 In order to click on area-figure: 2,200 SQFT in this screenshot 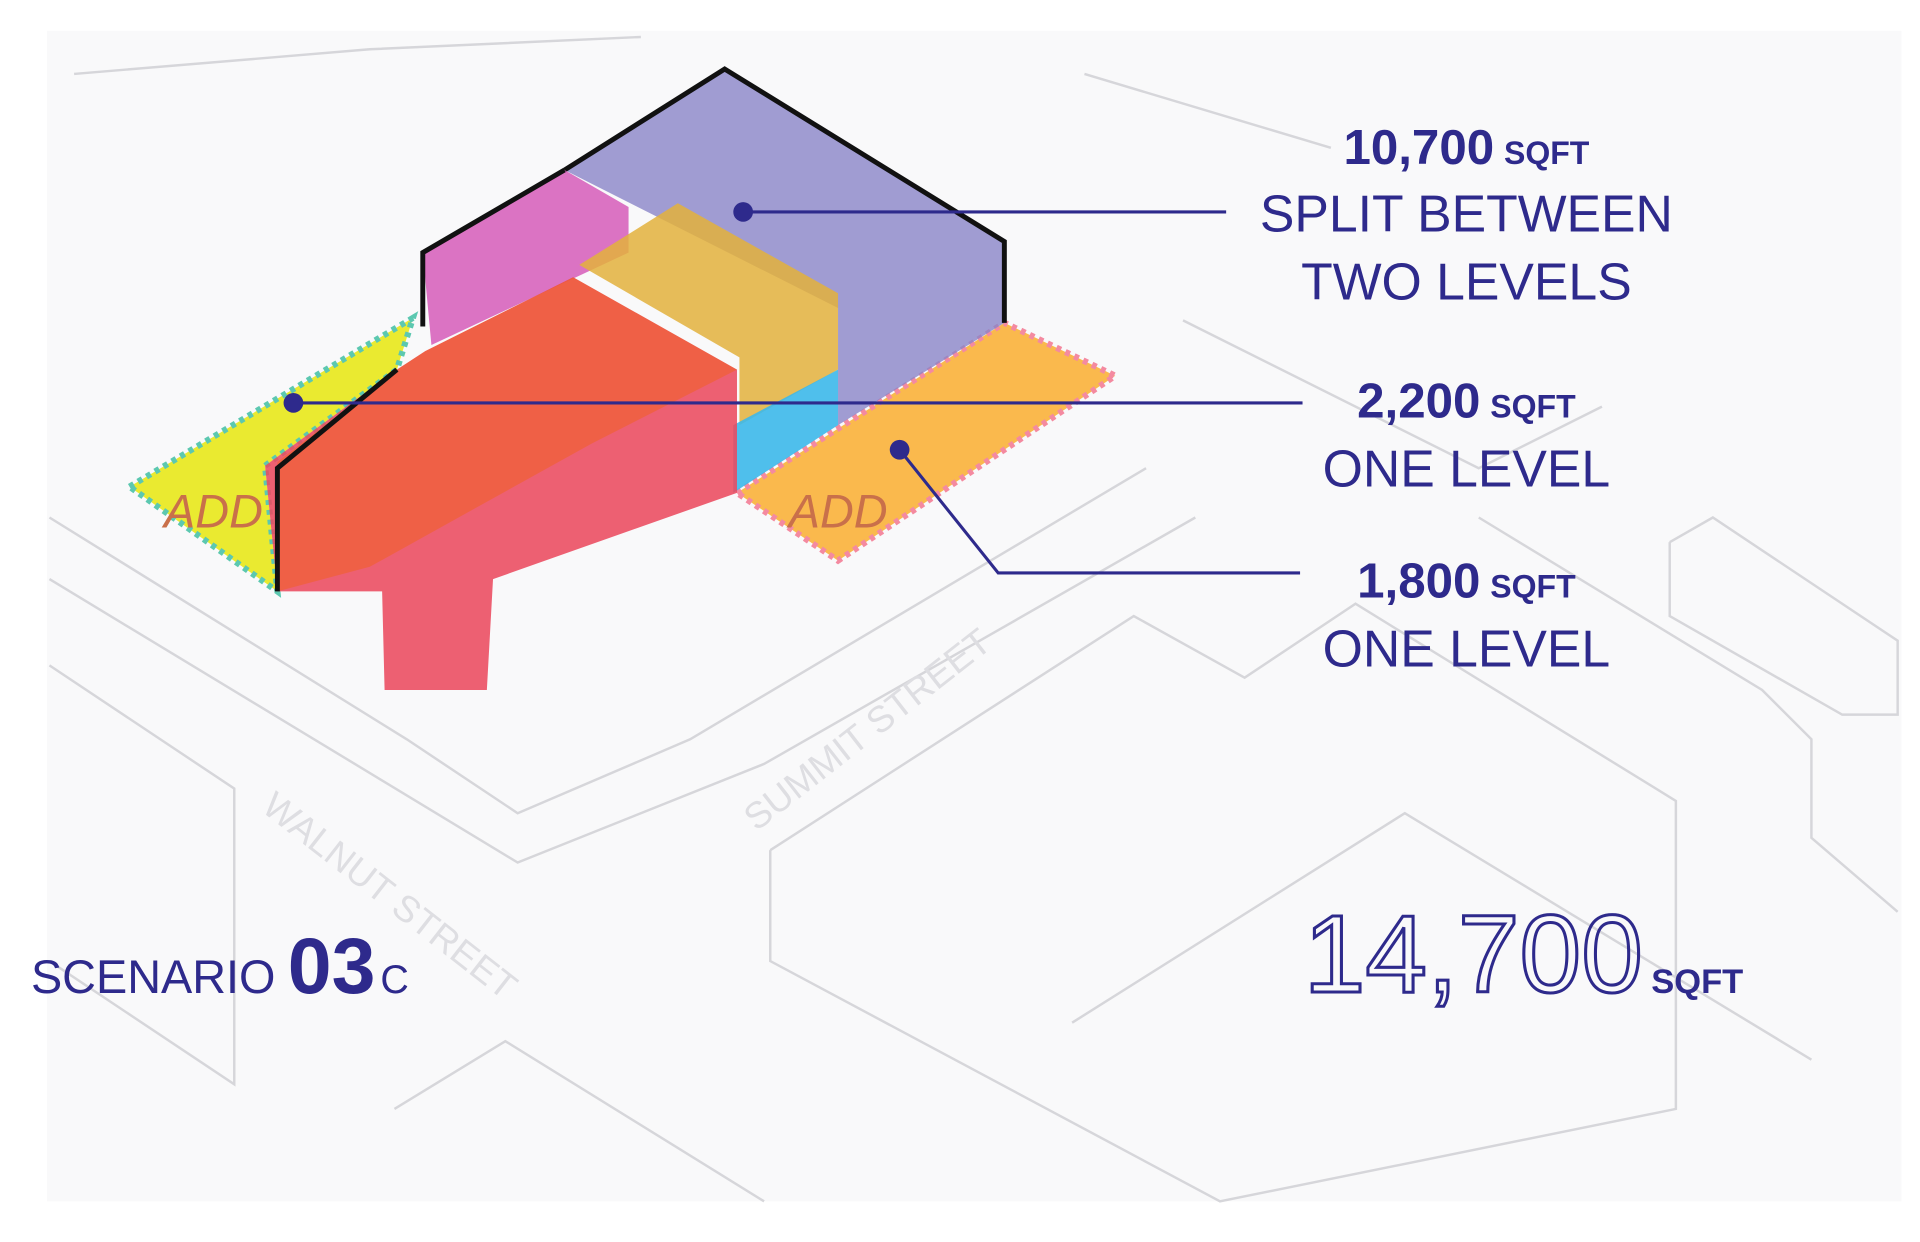, I will do `click(1466, 401)`.